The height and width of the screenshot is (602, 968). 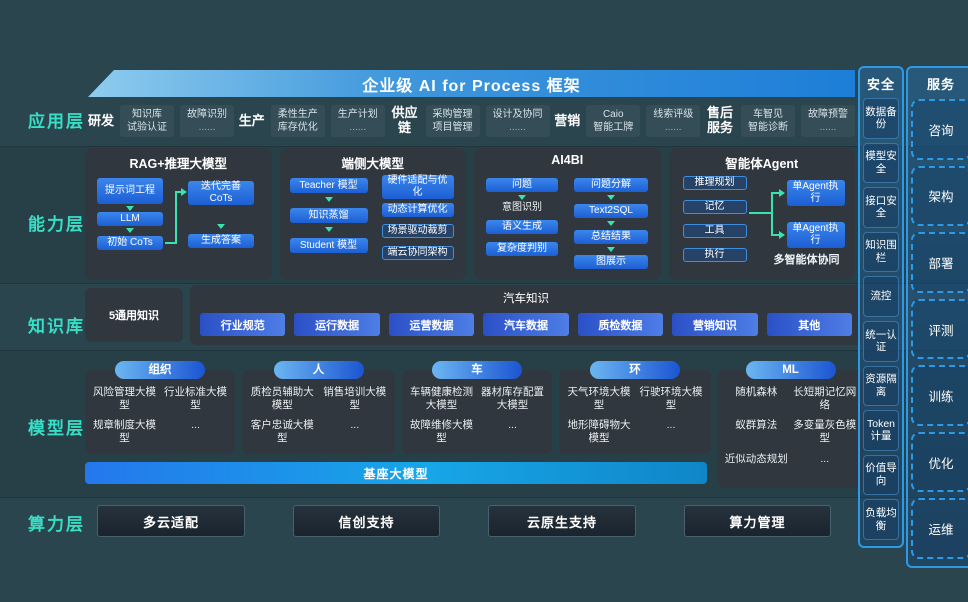 I want to click on auto-knowledge-box: 汽车知识 行业规范 运行数据 运营数据 汽车数据 质检数据 营销知识 其他, so click(x=526, y=315).